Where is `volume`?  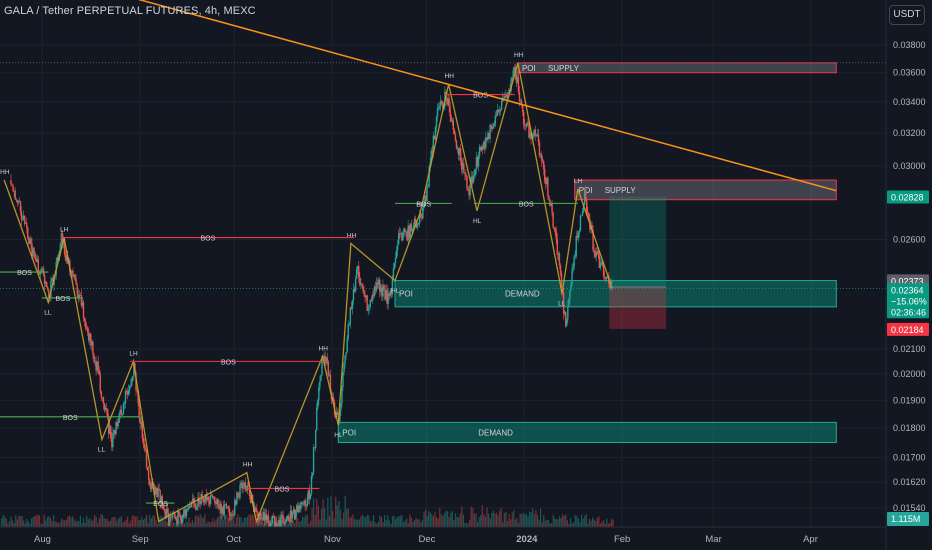
volume is located at coordinates (307, 511).